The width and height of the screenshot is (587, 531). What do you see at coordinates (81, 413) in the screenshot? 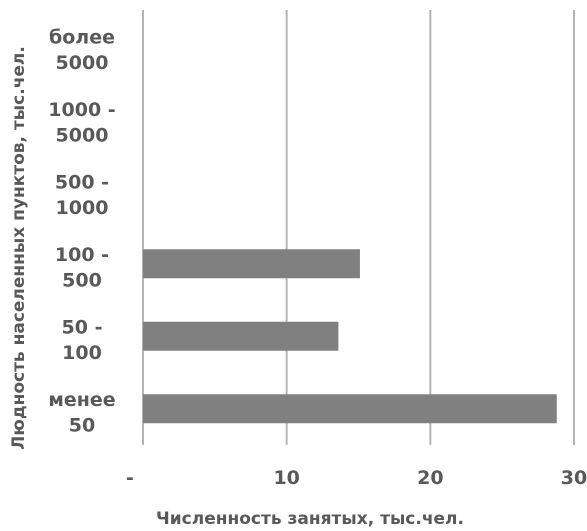
I see `y-tick-label: менее 50` at bounding box center [81, 413].